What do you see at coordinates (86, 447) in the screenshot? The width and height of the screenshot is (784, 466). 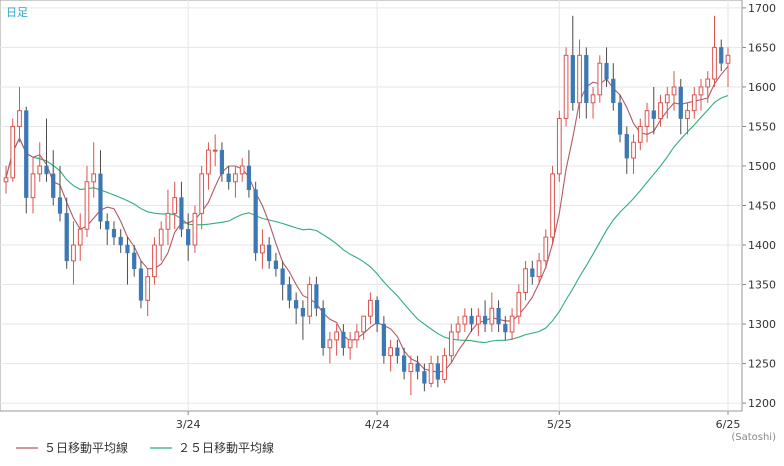 I see `legend-ma5-label: ５日移動平均線` at bounding box center [86, 447].